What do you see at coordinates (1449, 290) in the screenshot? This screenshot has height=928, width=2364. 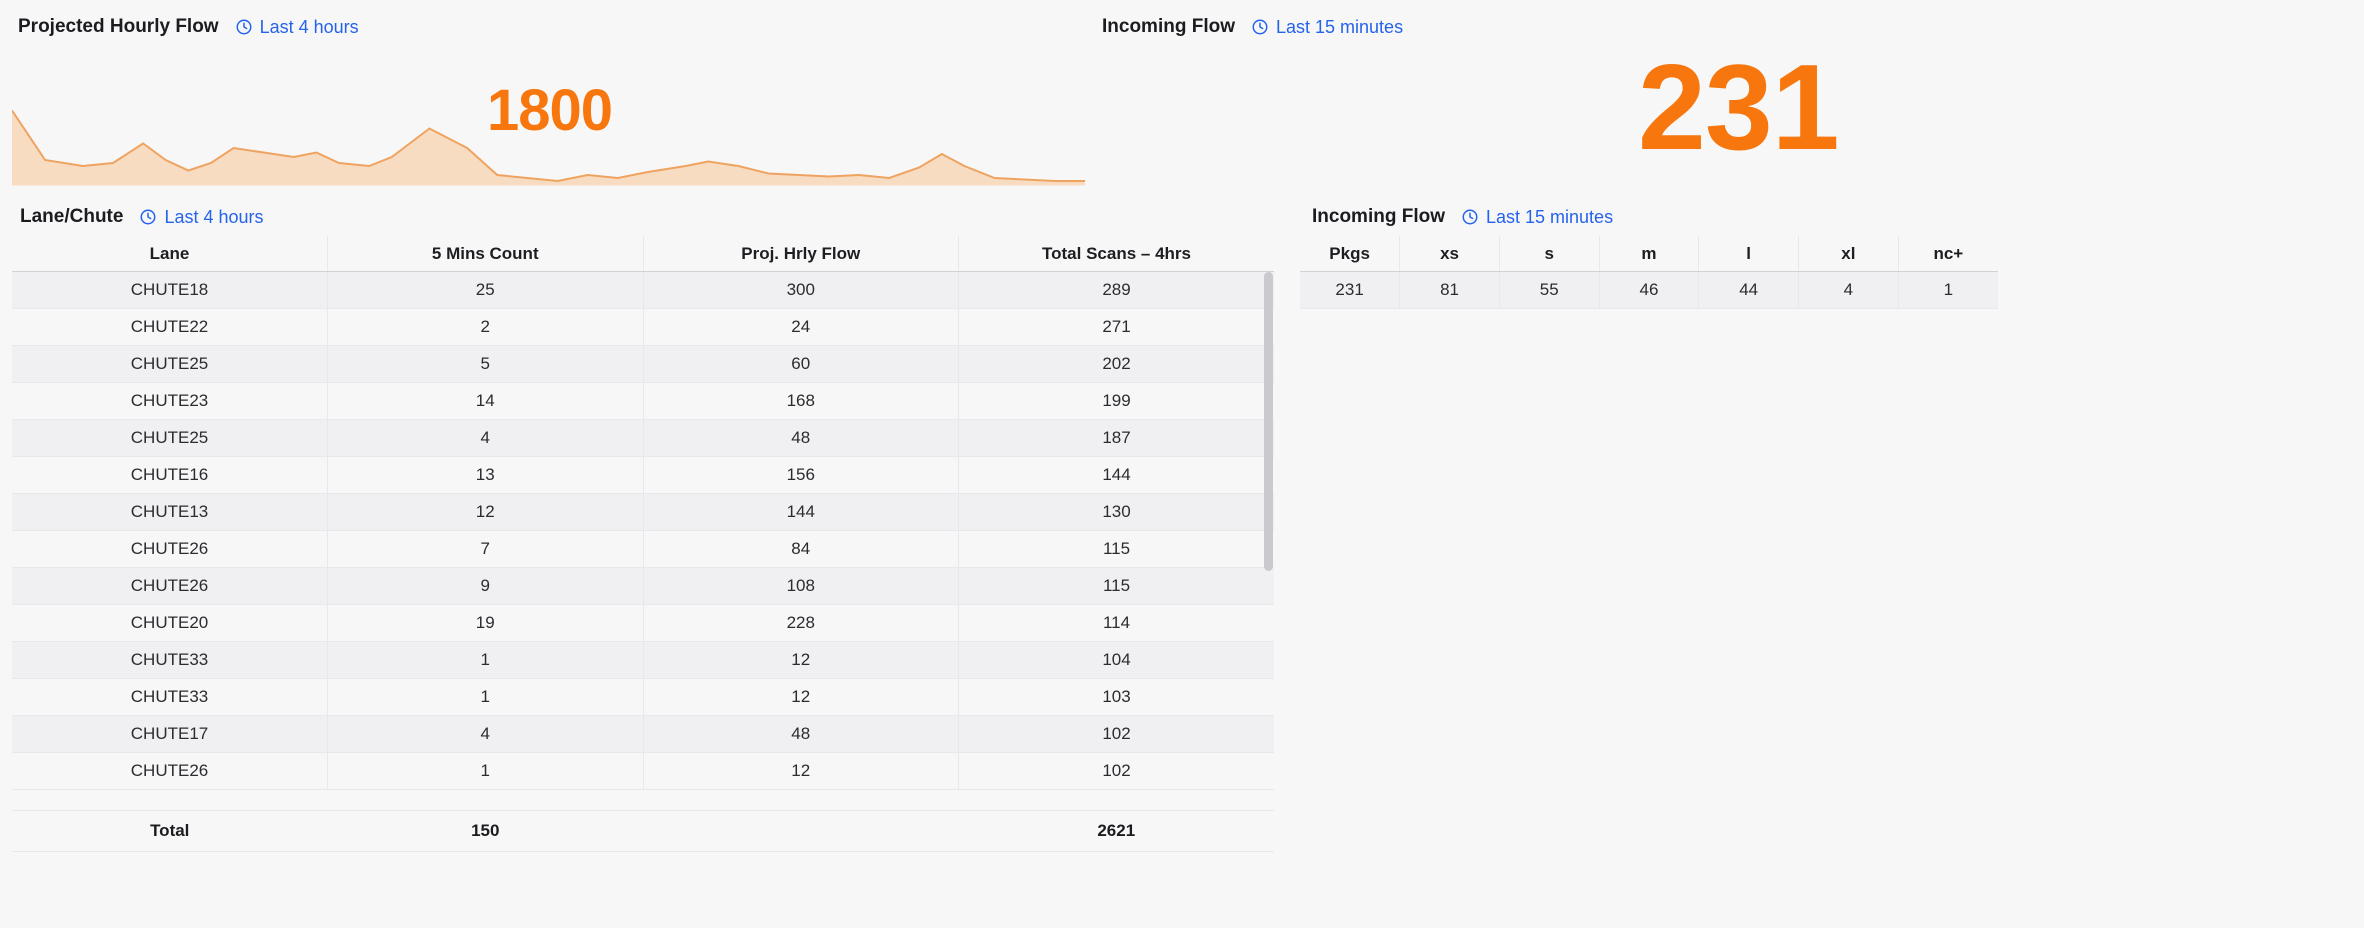 I see `incoming-table-cell: 81` at bounding box center [1449, 290].